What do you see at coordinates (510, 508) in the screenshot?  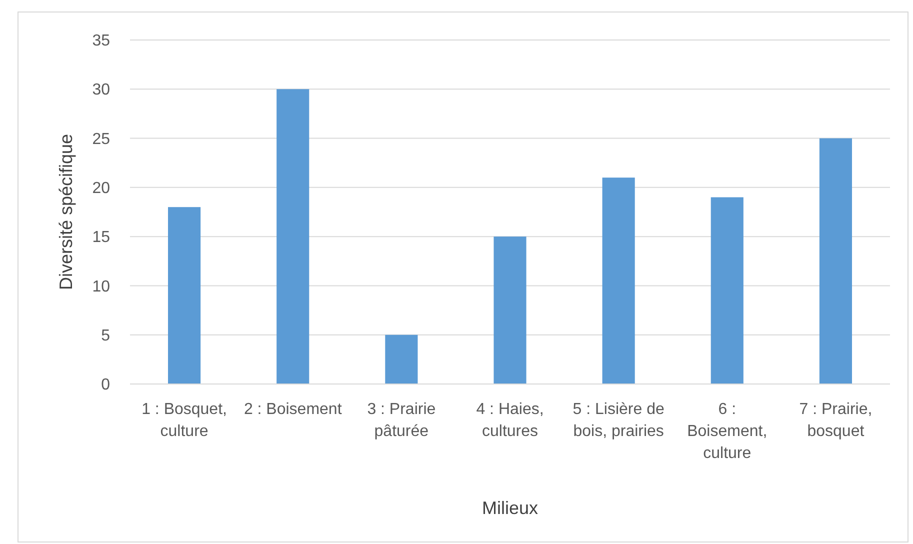 I see `x-axis-title: Milieux` at bounding box center [510, 508].